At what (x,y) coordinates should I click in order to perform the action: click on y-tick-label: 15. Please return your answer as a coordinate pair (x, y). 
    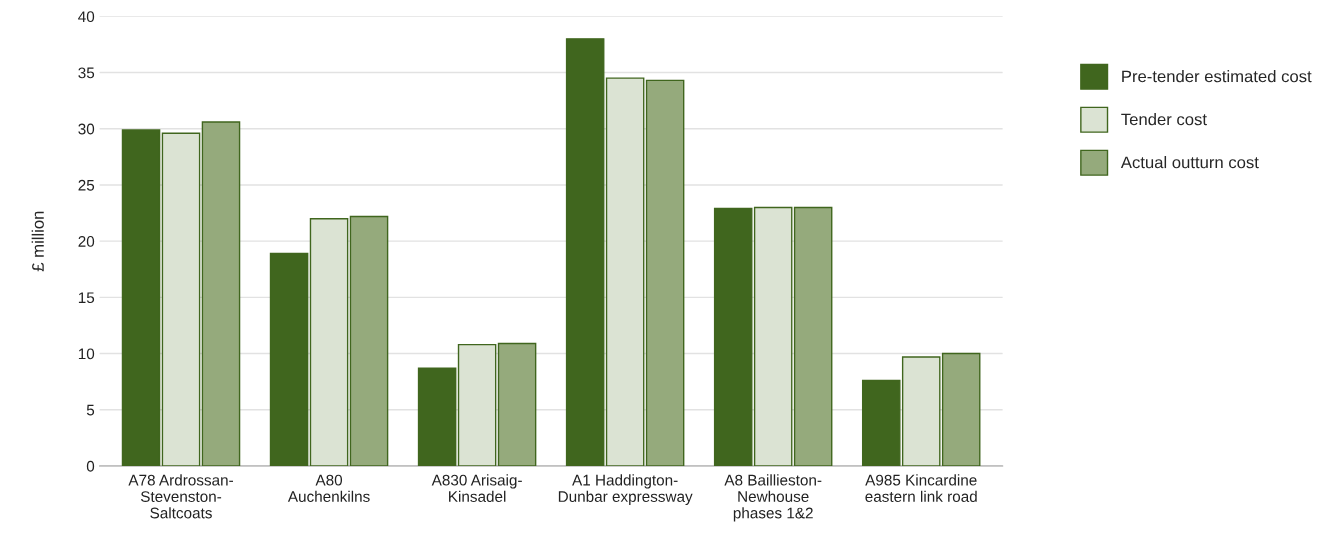
    Looking at the image, I should click on (86, 298).